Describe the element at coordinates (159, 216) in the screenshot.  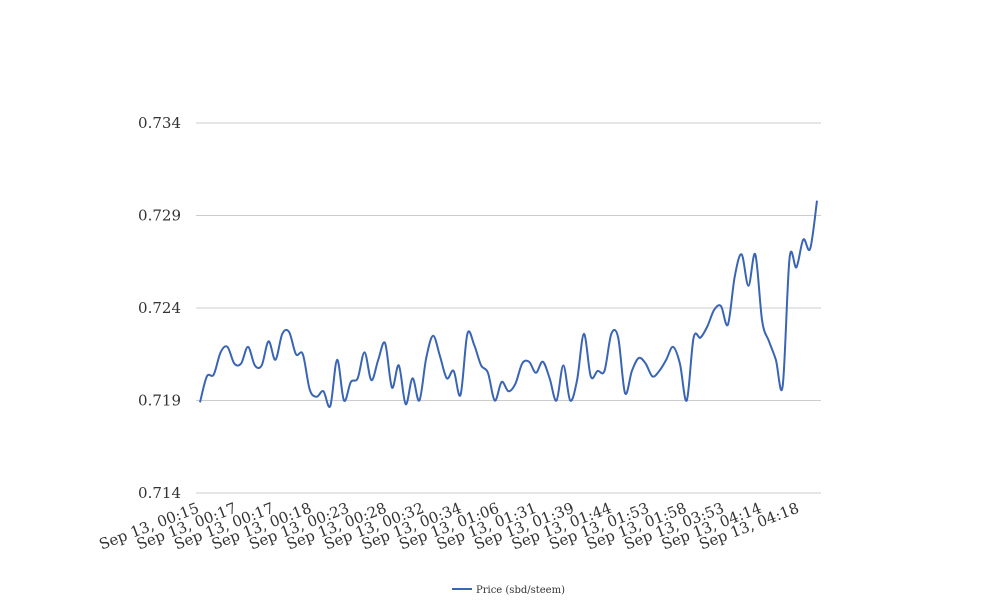
I see `y-tick-label: 0.729` at that location.